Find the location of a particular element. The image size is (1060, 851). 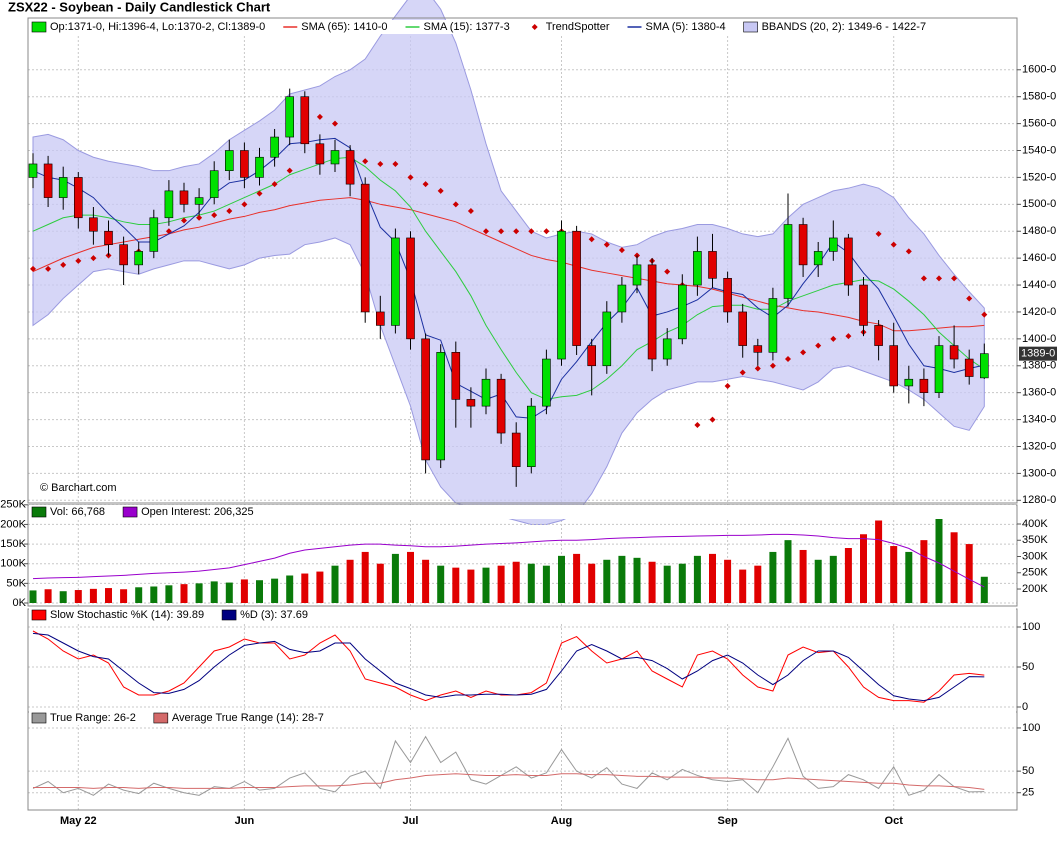

y-tick-label: 1400-0 is located at coordinates (1039, 339).